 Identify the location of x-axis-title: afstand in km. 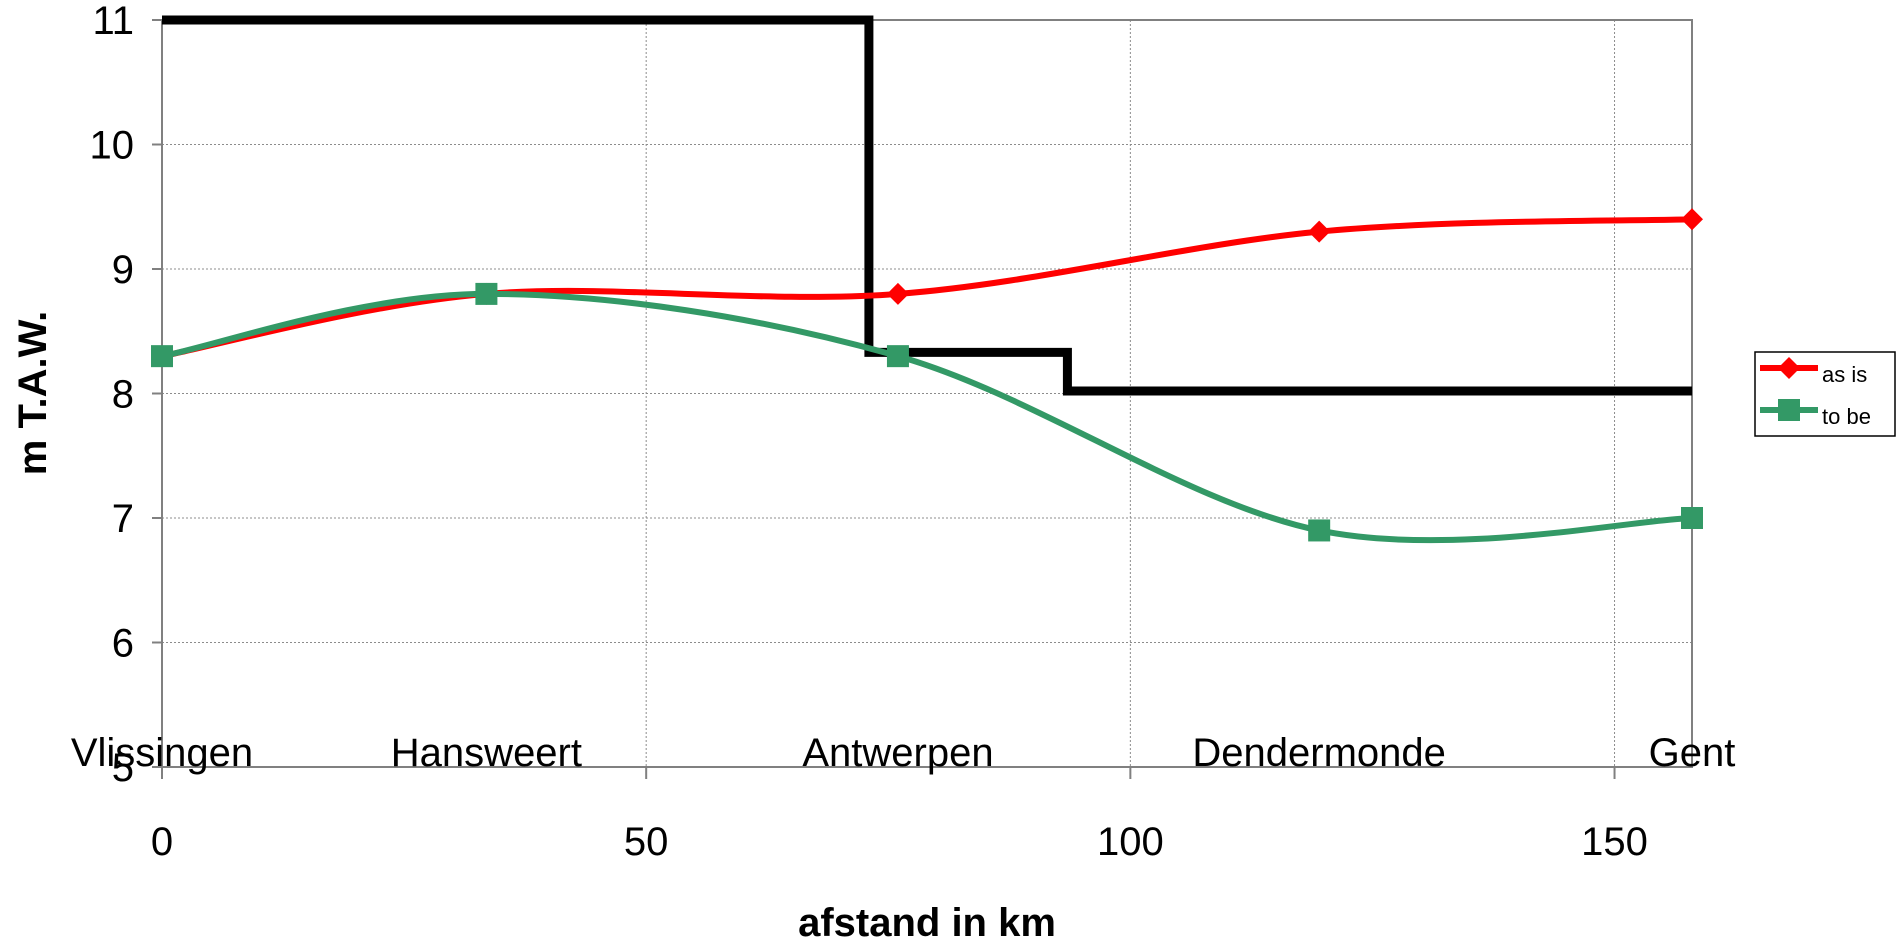
(927, 921).